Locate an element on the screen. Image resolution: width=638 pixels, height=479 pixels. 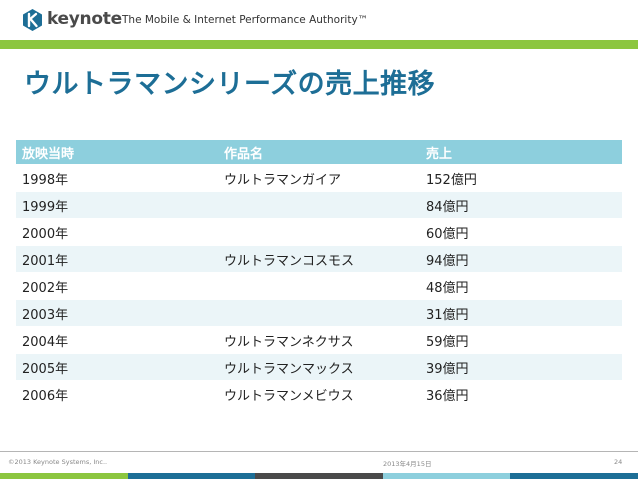
cell-year: 1998年 is located at coordinates (117, 178).